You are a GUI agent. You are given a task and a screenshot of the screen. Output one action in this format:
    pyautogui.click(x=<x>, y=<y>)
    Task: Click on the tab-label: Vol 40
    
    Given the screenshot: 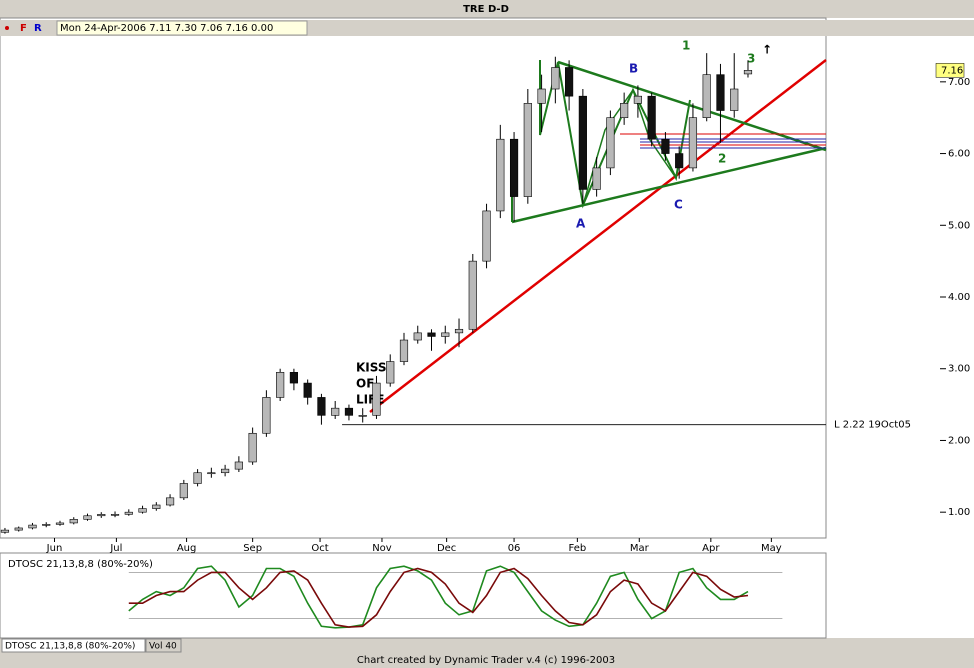 What is the action you would take?
    pyautogui.click(x=163, y=647)
    